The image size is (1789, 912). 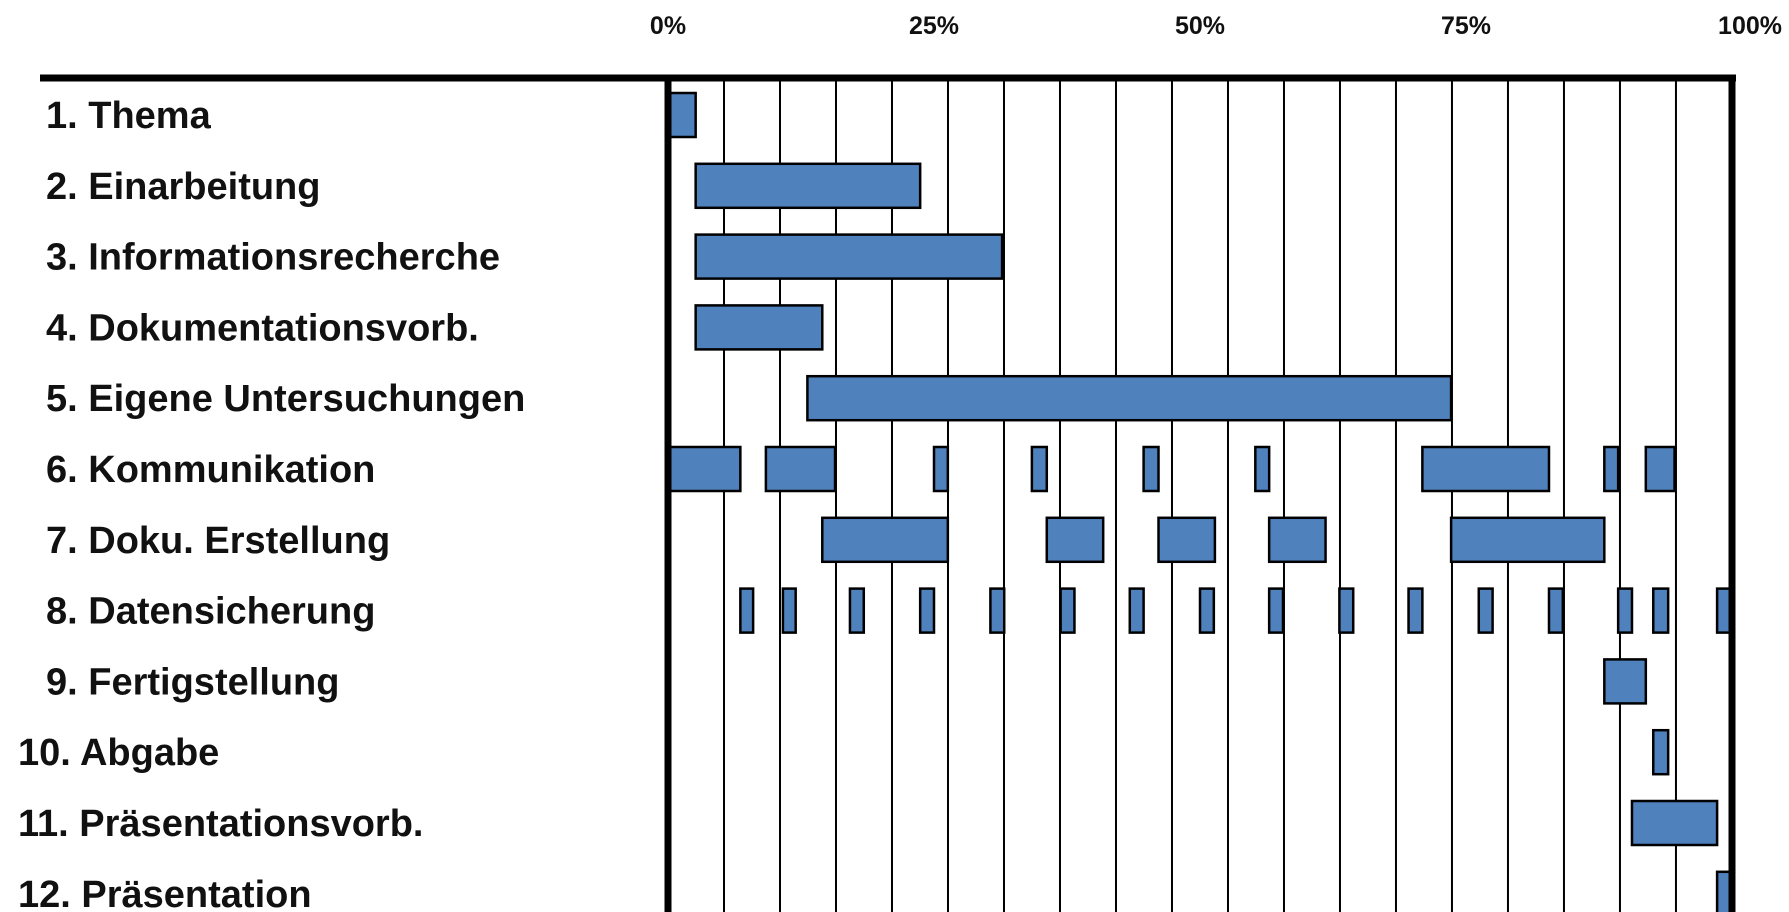 What do you see at coordinates (210, 612) in the screenshot?
I see `task-label-8: 8. Datensicherung` at bounding box center [210, 612].